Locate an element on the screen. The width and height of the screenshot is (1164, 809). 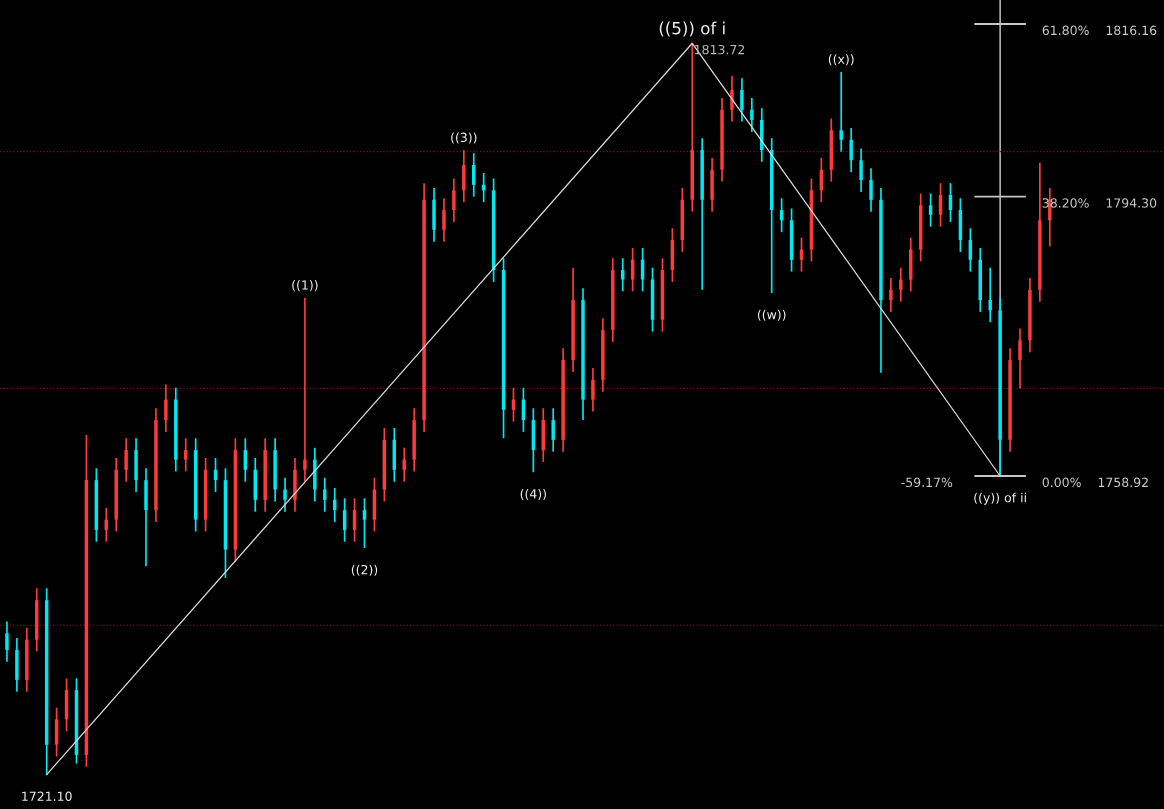
annotation: -59.17% is located at coordinates (927, 482).